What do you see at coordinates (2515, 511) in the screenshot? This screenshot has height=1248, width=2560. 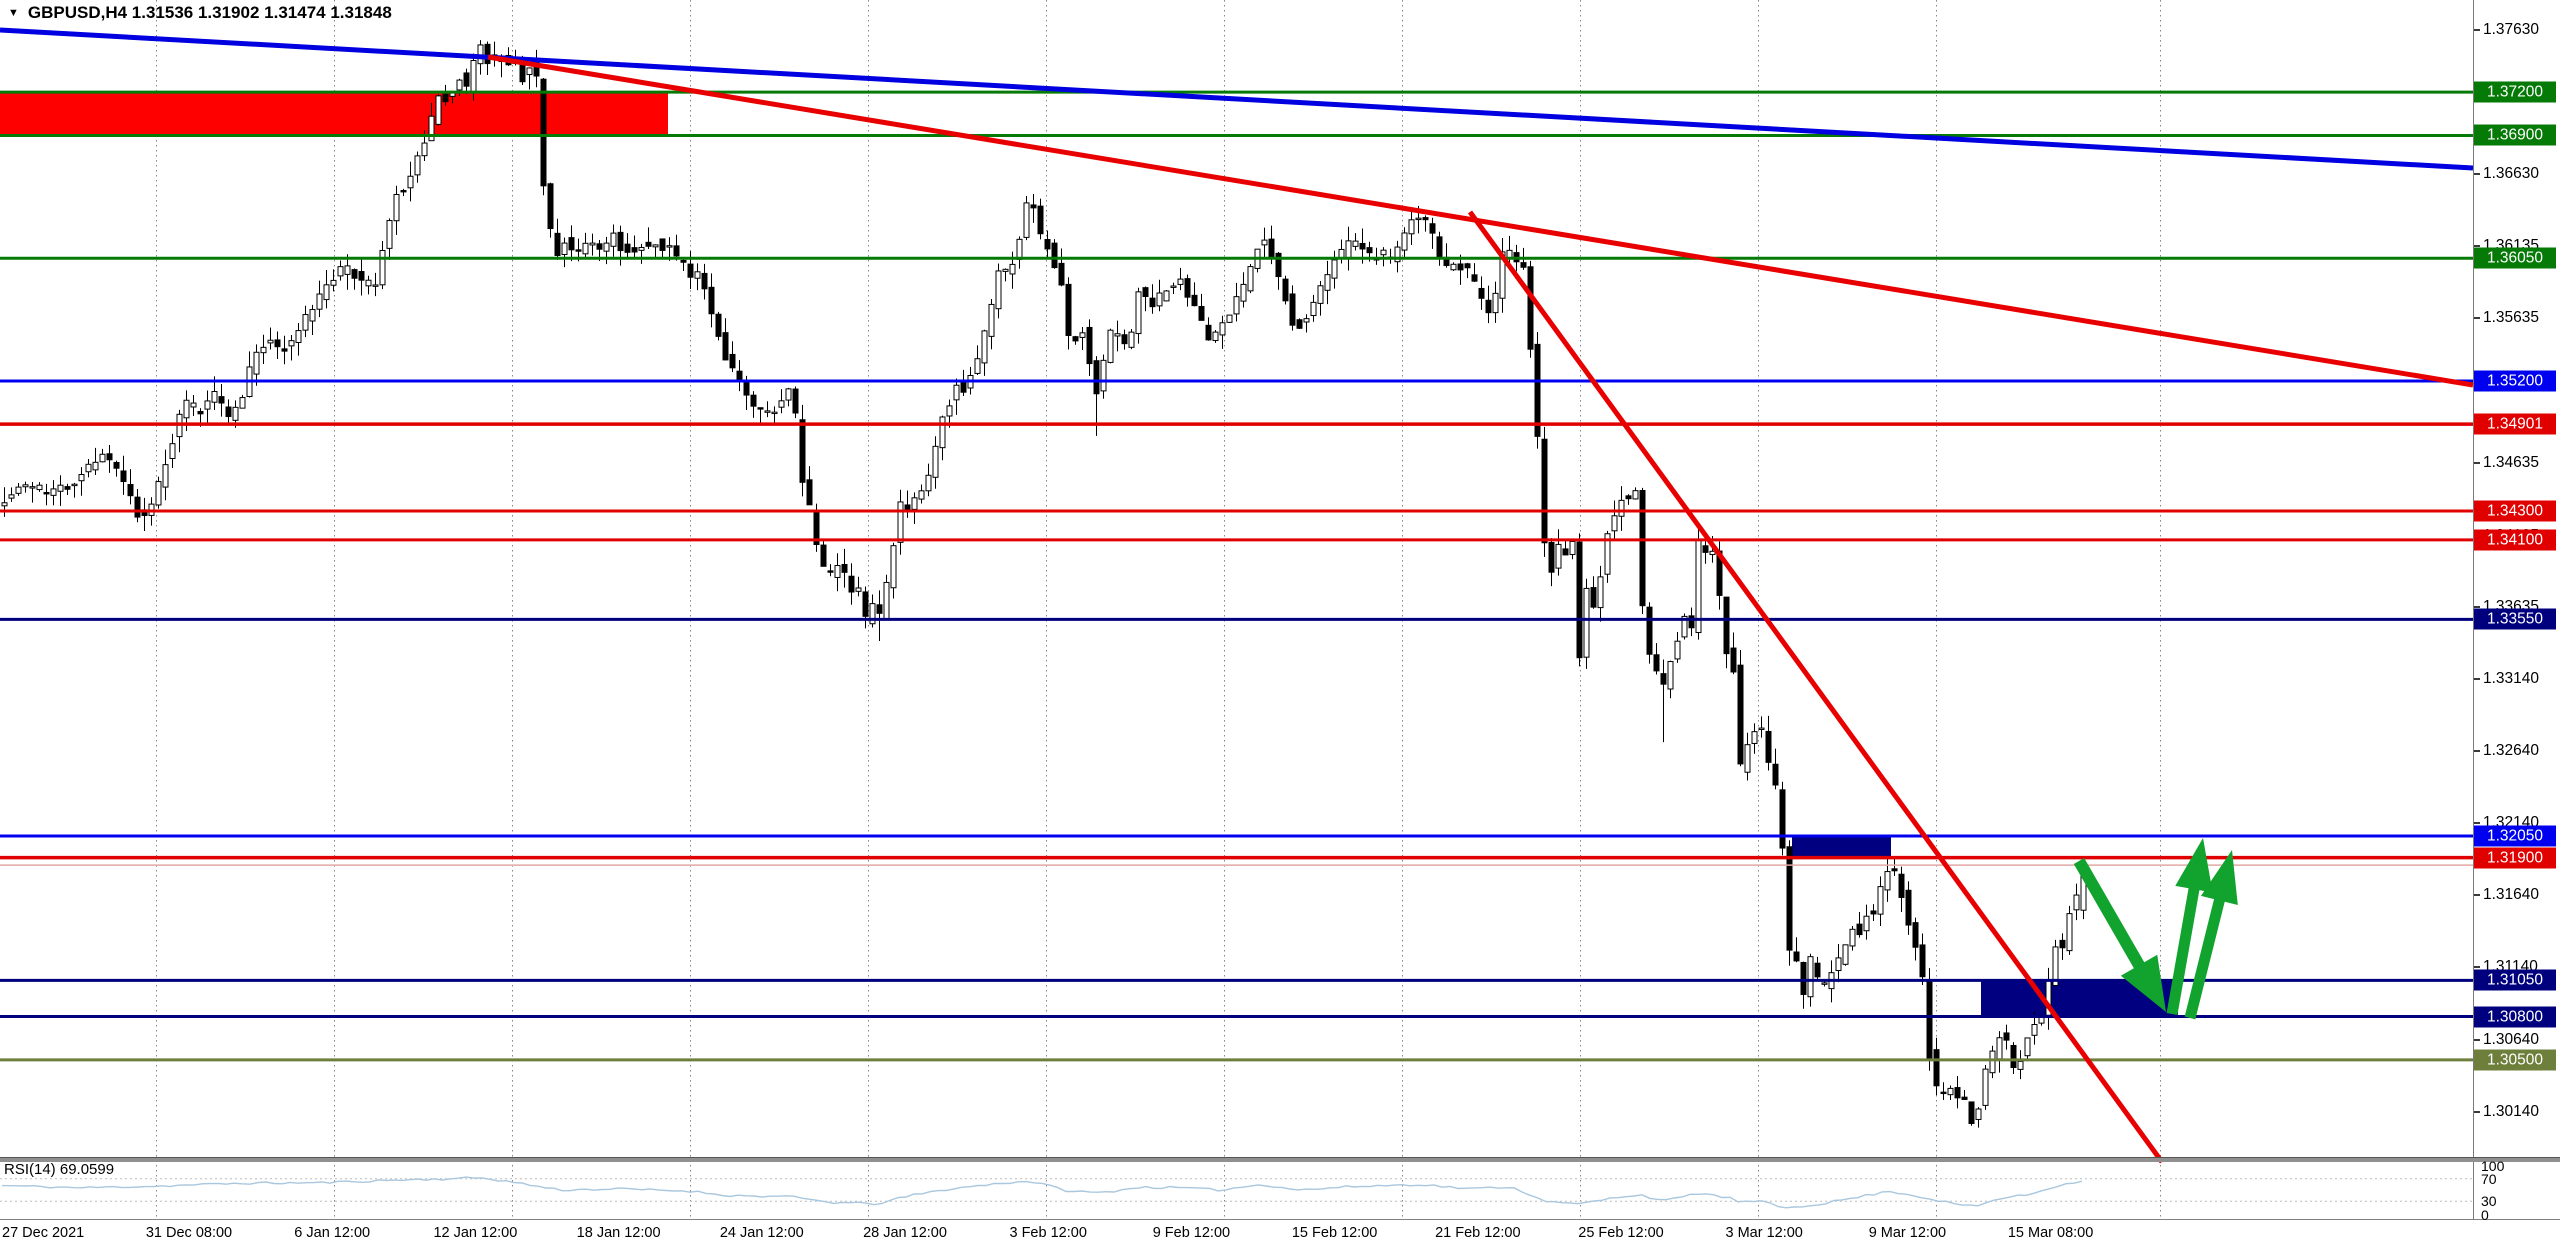 I see `price-level-label: 1.34300` at bounding box center [2515, 511].